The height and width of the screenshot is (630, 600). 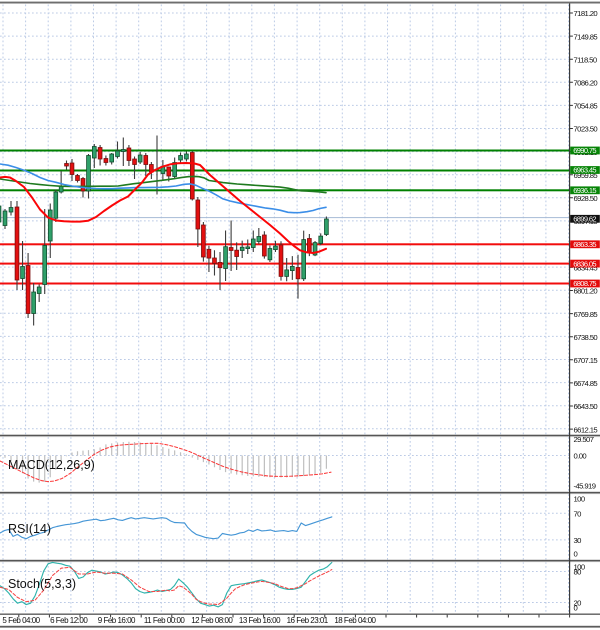 I want to click on svg-text: 6674.85, so click(x=586, y=383).